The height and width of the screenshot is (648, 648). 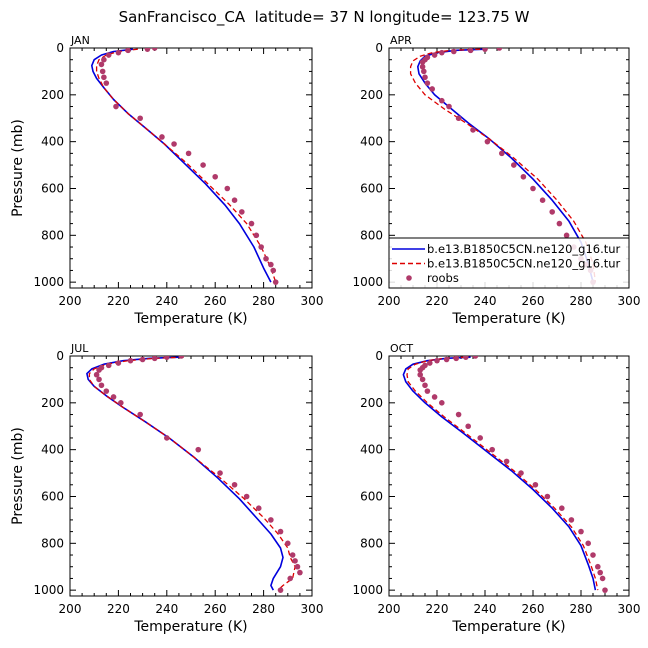 I want to click on y-tick-label: 0, so click(x=60, y=48).